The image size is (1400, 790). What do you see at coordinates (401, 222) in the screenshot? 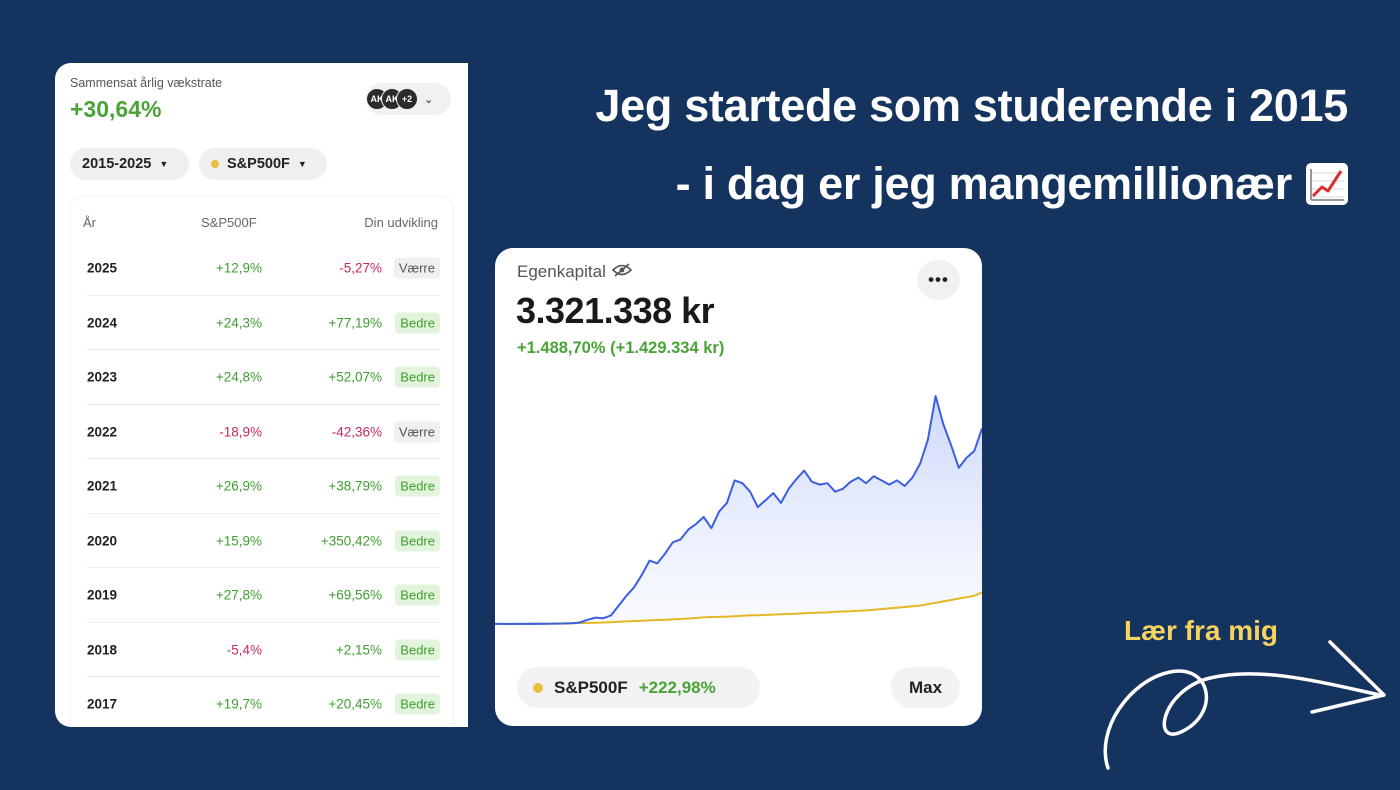
I see `column-header-performance: Din udvikling` at bounding box center [401, 222].